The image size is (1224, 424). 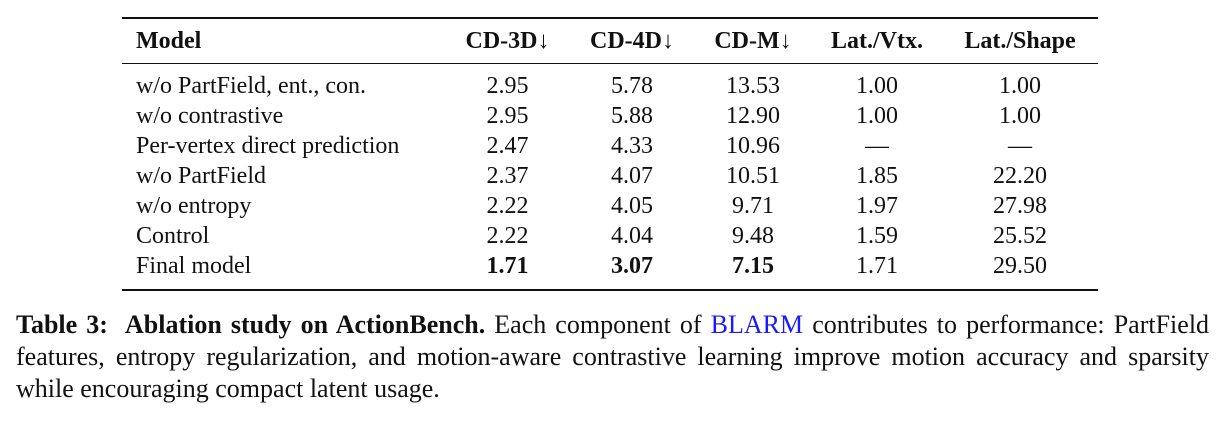 What do you see at coordinates (62, 324) in the screenshot?
I see `caption-label: Table 3:` at bounding box center [62, 324].